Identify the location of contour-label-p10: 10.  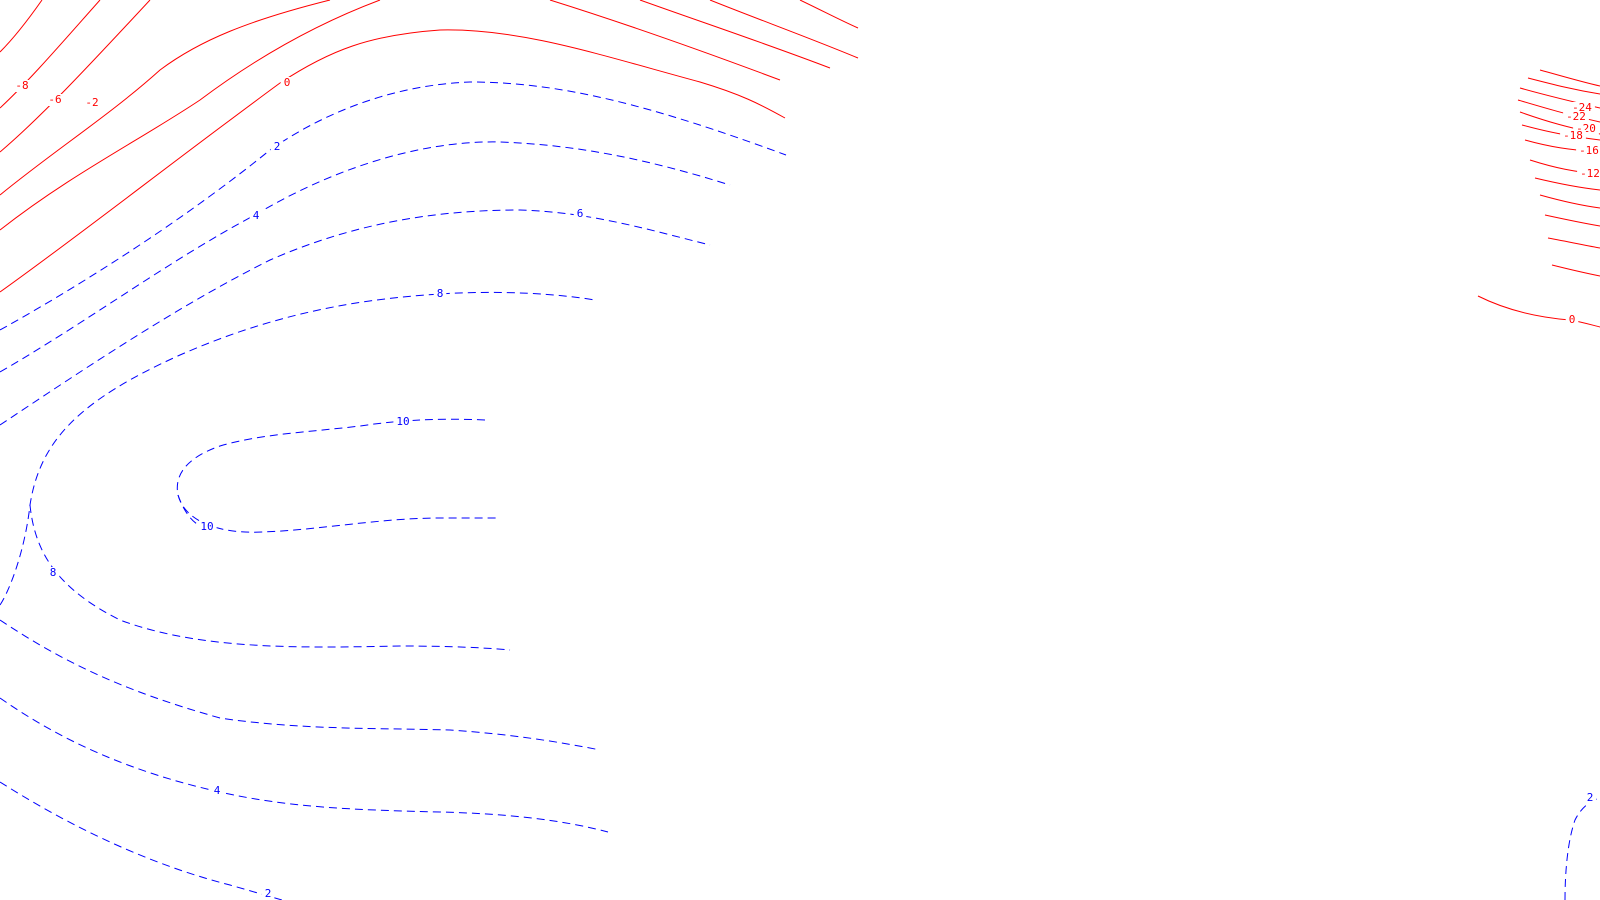
(402, 421).